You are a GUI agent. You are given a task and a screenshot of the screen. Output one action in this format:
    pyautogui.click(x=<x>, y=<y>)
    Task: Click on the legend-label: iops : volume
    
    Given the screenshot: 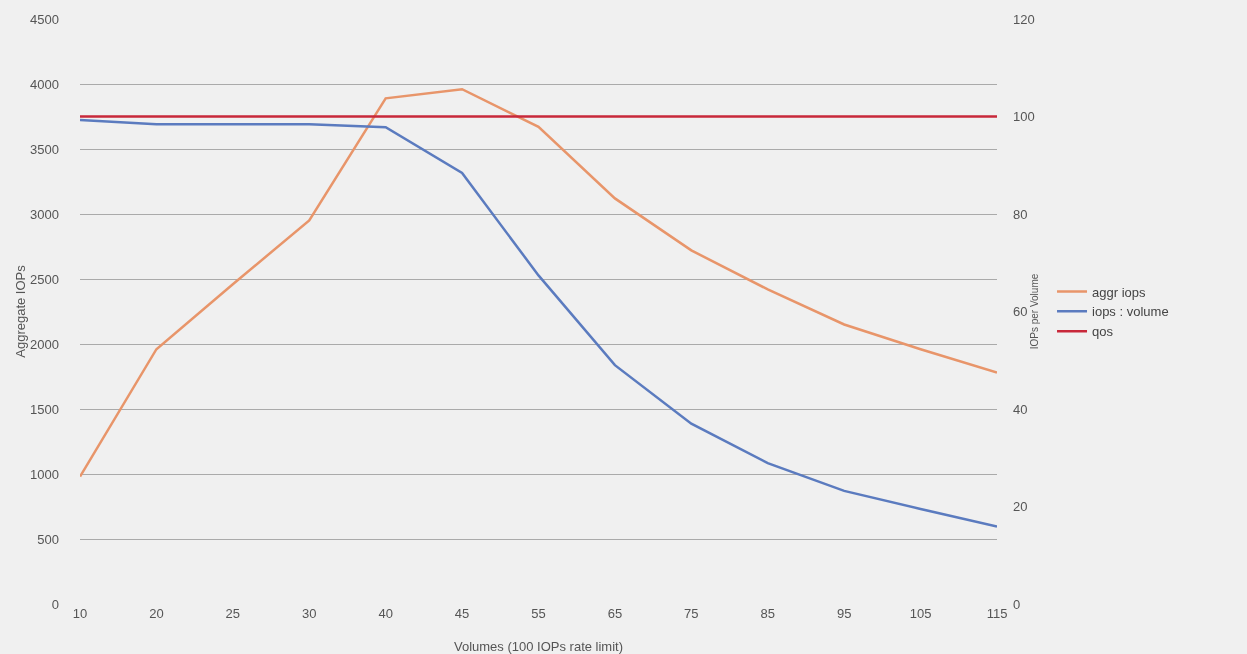 What is the action you would take?
    pyautogui.click(x=1130, y=312)
    